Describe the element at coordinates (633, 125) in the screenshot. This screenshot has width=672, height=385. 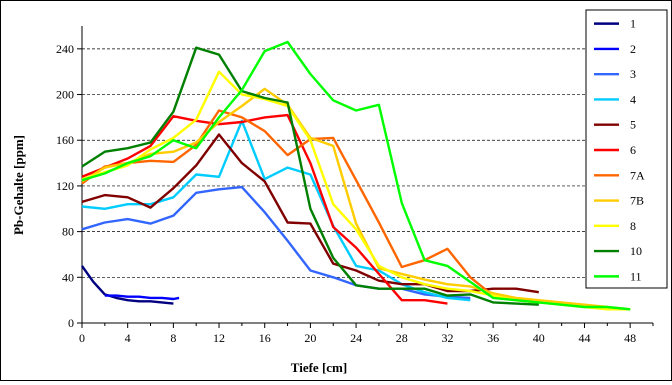
I see `legend-label-5: 5` at that location.